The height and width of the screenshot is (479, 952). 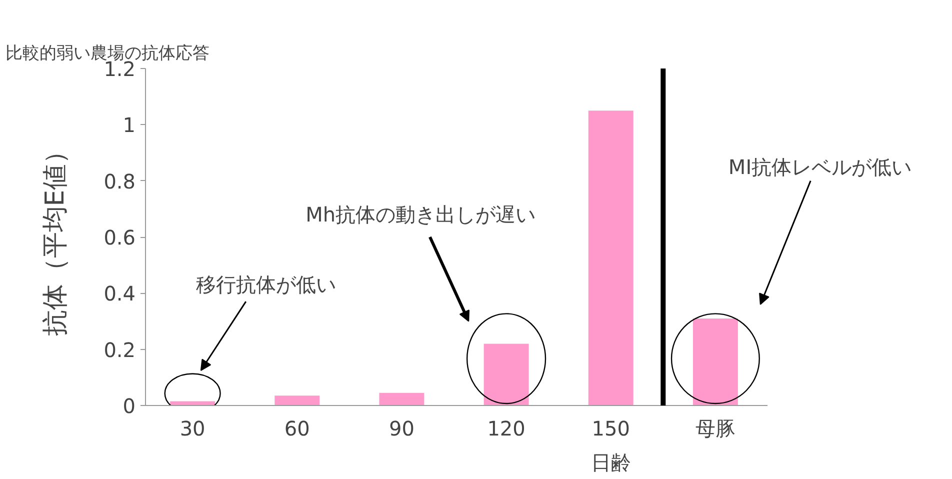 I want to click on x-tick-label: 90, so click(x=401, y=428).